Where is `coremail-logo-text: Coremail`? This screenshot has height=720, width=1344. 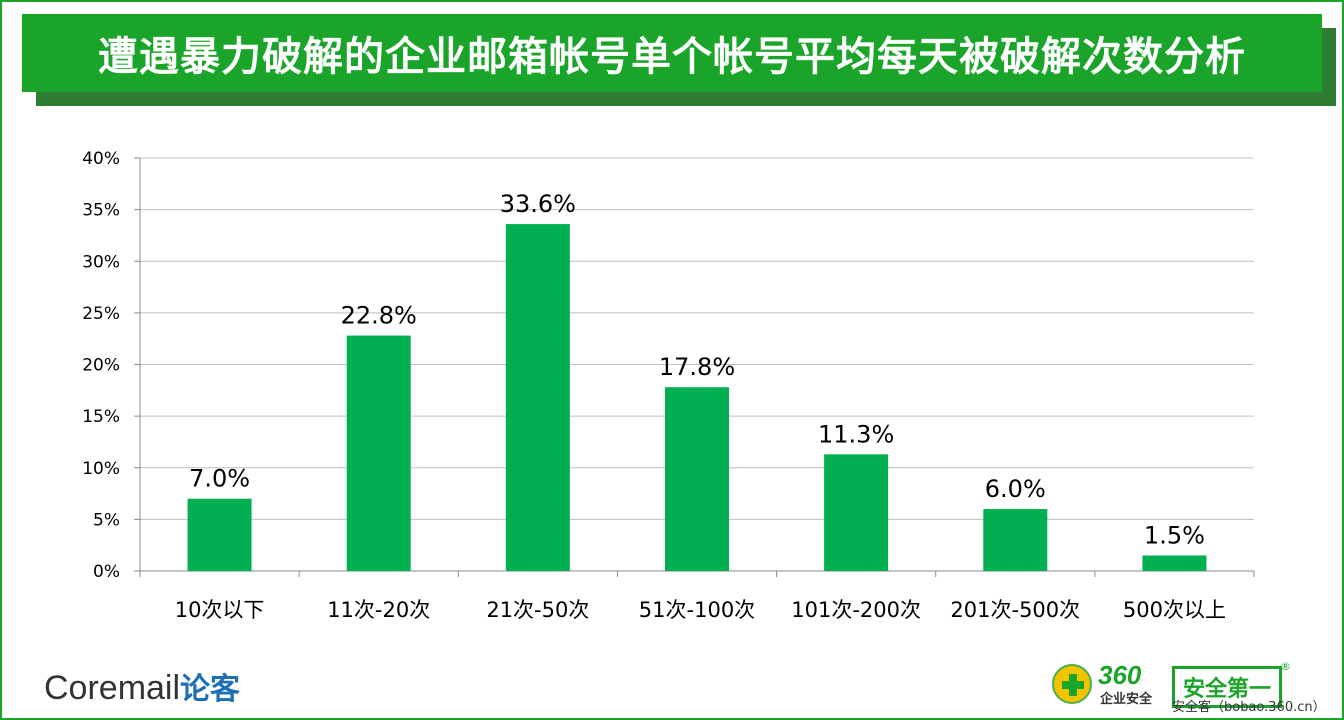
coremail-logo-text: Coremail is located at coordinates (112, 688).